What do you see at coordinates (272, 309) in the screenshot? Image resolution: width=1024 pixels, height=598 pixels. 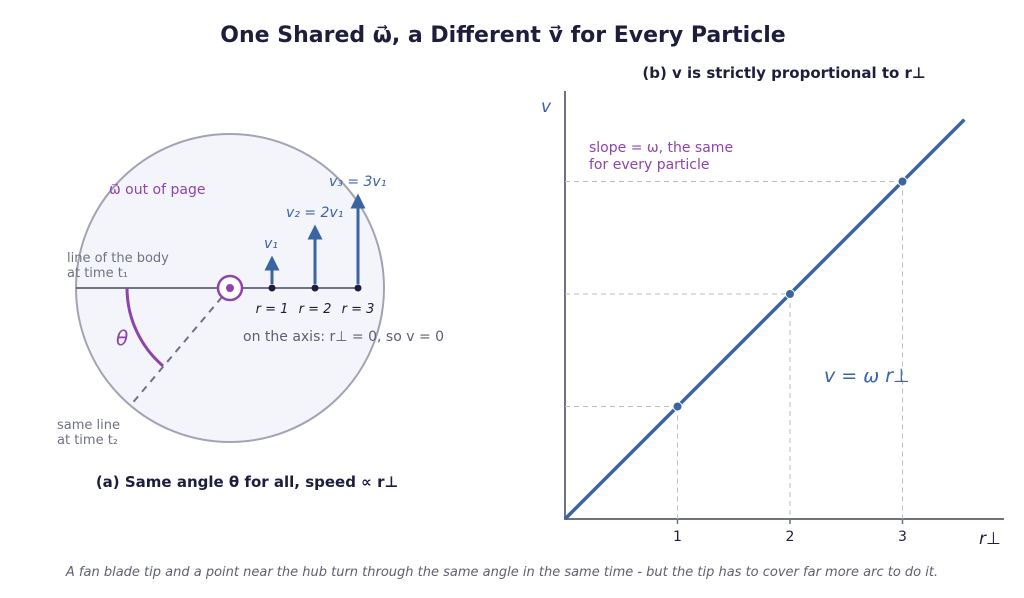 I see `radius-label-1: r = 1` at bounding box center [272, 309].